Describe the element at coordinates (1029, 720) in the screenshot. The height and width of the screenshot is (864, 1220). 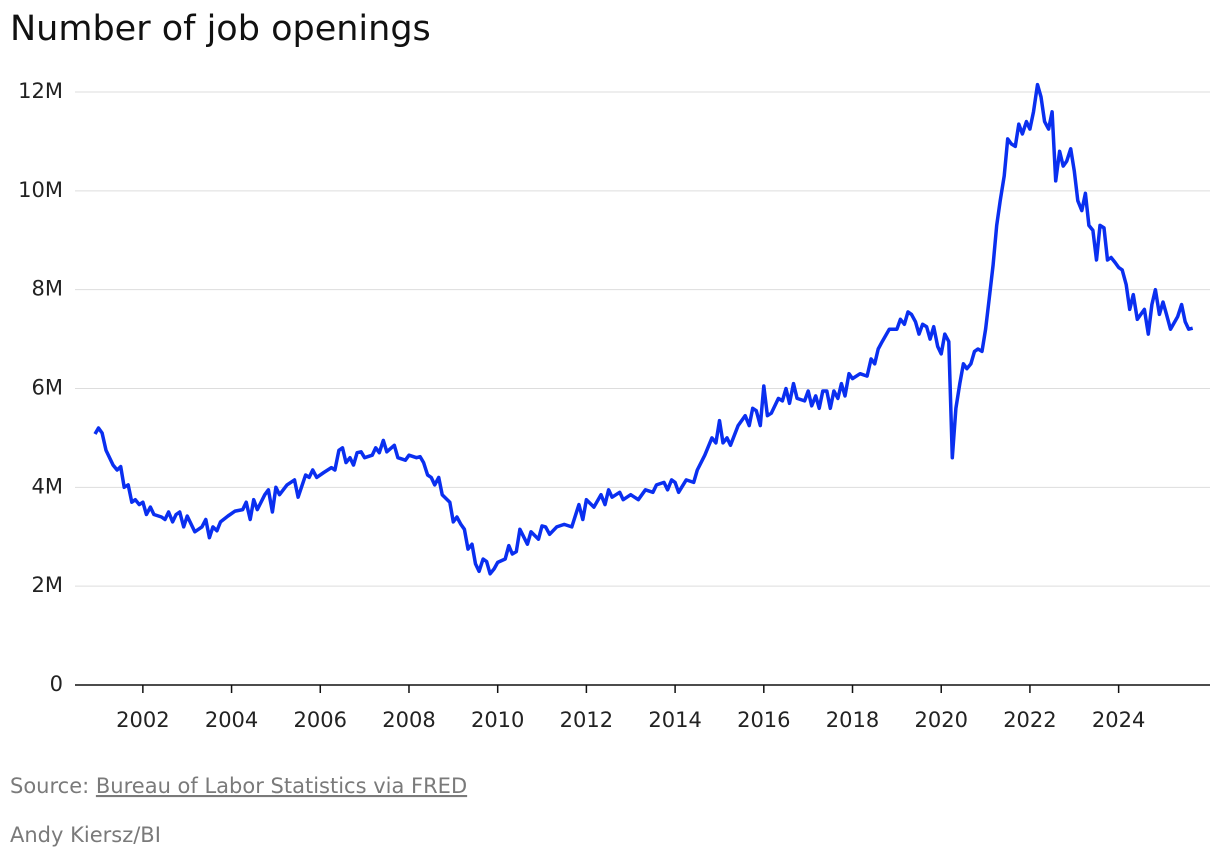
I see `x-tick-label: 2022` at that location.